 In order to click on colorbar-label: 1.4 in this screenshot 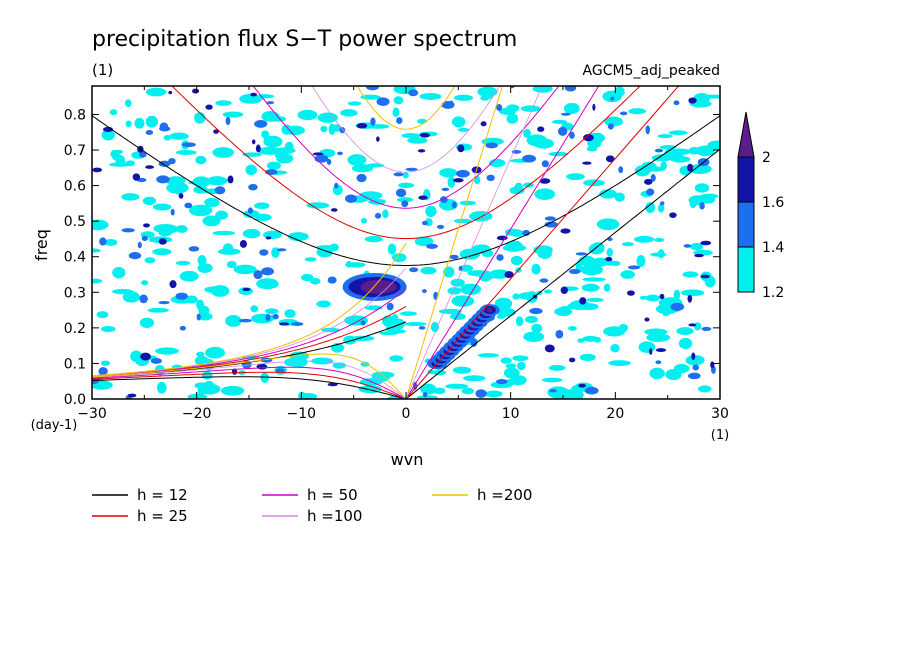, I will do `click(773, 248)`.